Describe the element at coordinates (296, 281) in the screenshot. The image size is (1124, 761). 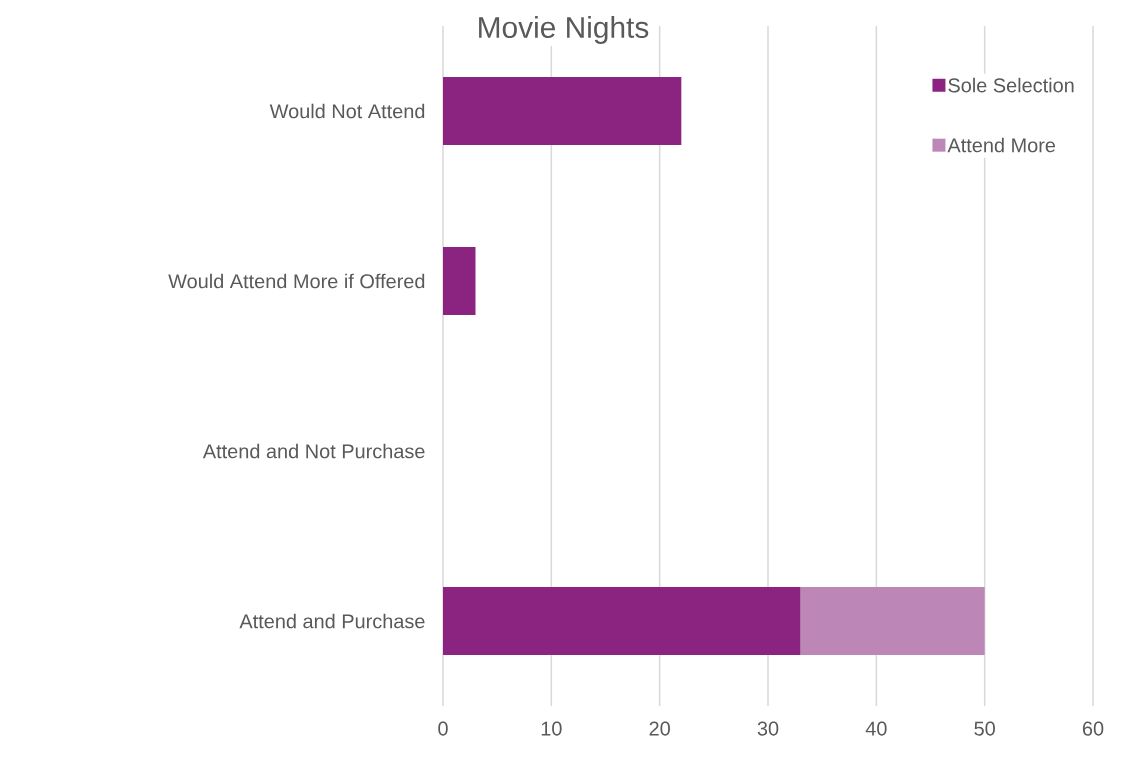
I see `y-tick-label: Would Attend More if Offered` at that location.